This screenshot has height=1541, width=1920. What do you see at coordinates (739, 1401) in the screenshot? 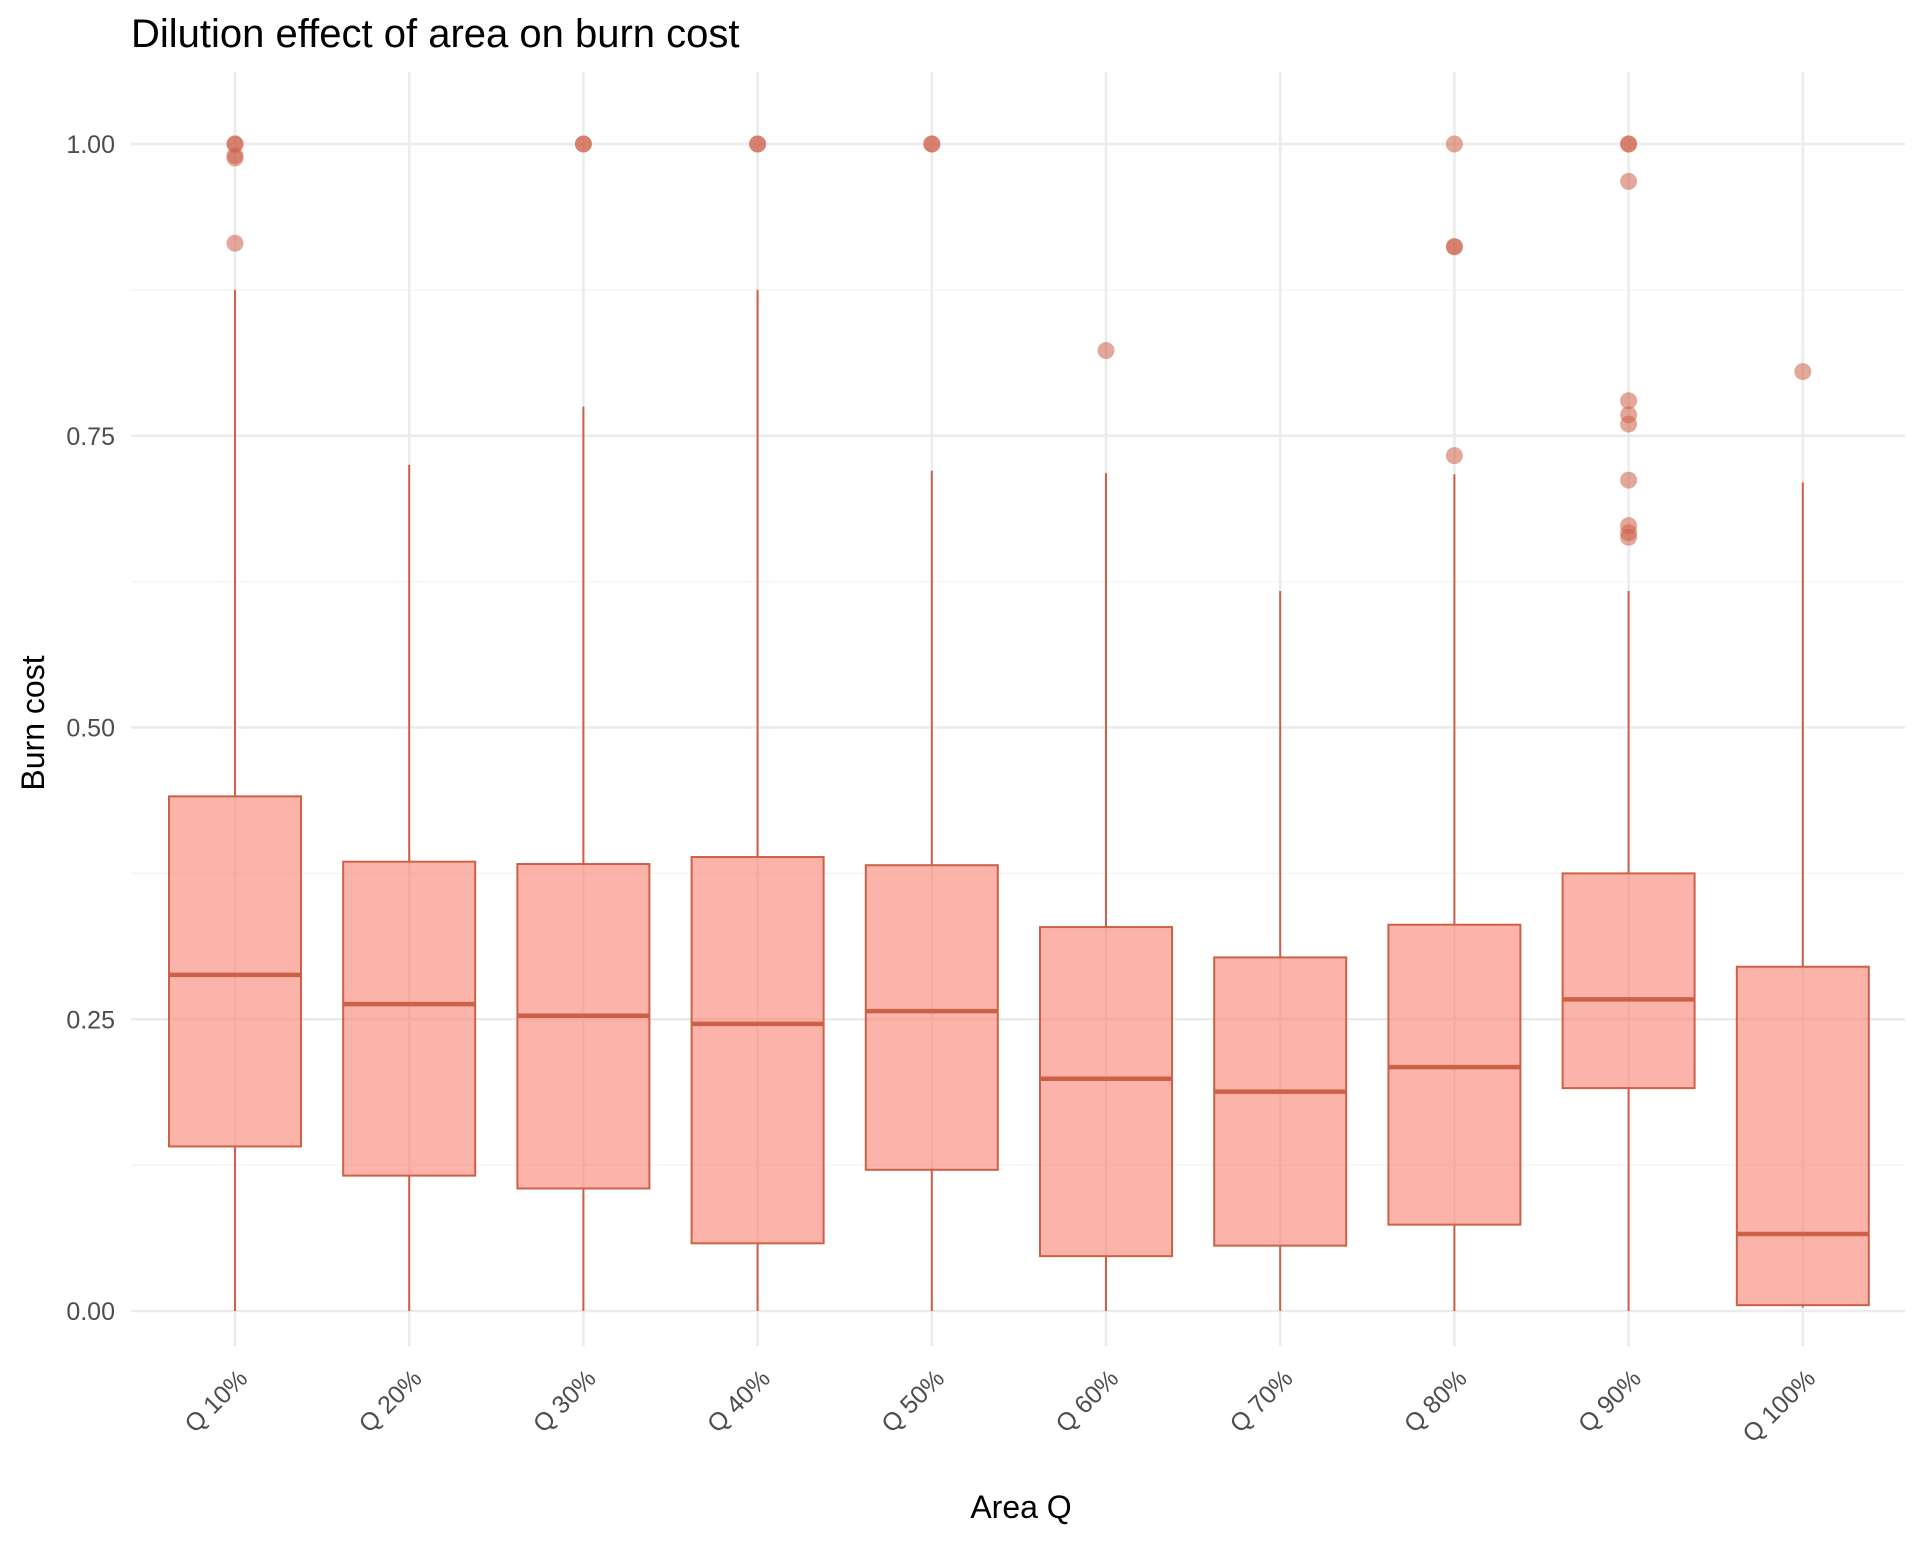
I see `x-tick-label: Q 40%` at bounding box center [739, 1401].